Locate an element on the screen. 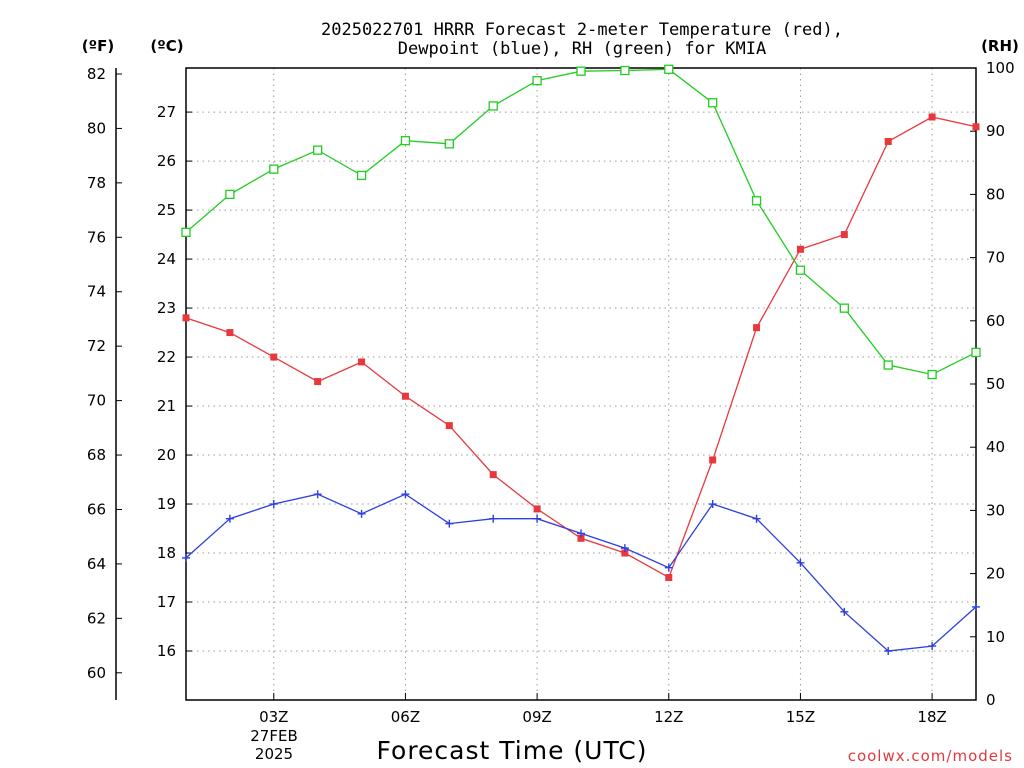  rh-tick-label: 0 is located at coordinates (991, 700).